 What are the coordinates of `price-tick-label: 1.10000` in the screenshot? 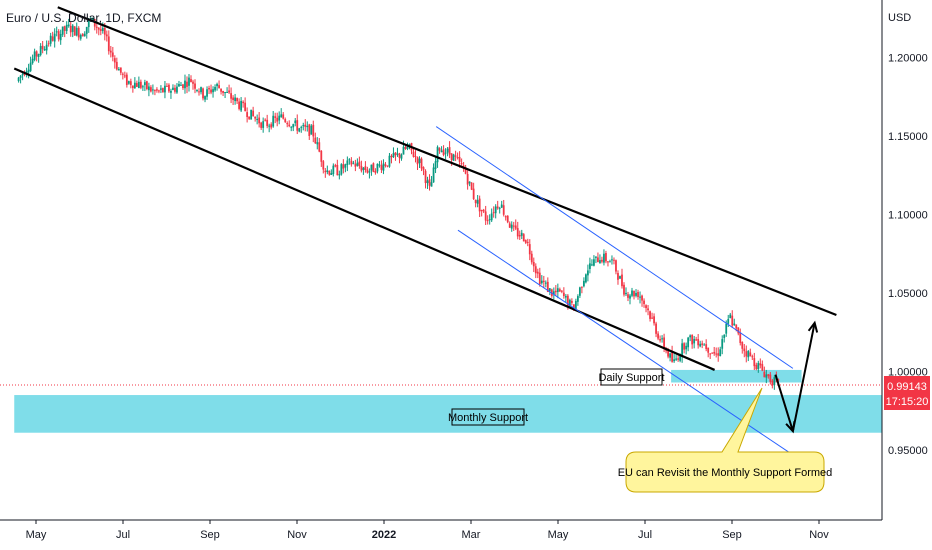 It's located at (908, 216).